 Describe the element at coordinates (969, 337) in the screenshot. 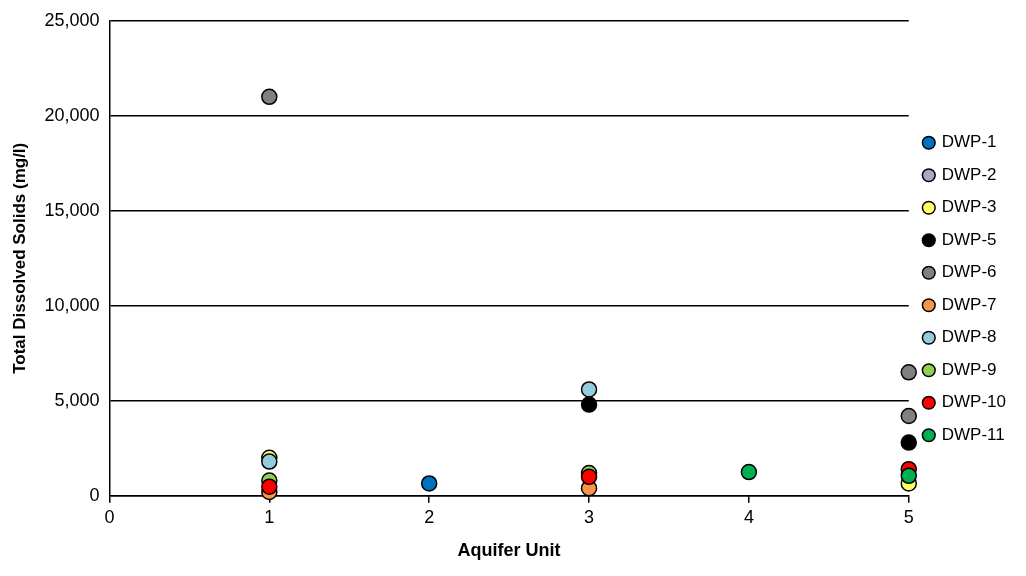

I see `legend-label: DWP-8` at that location.